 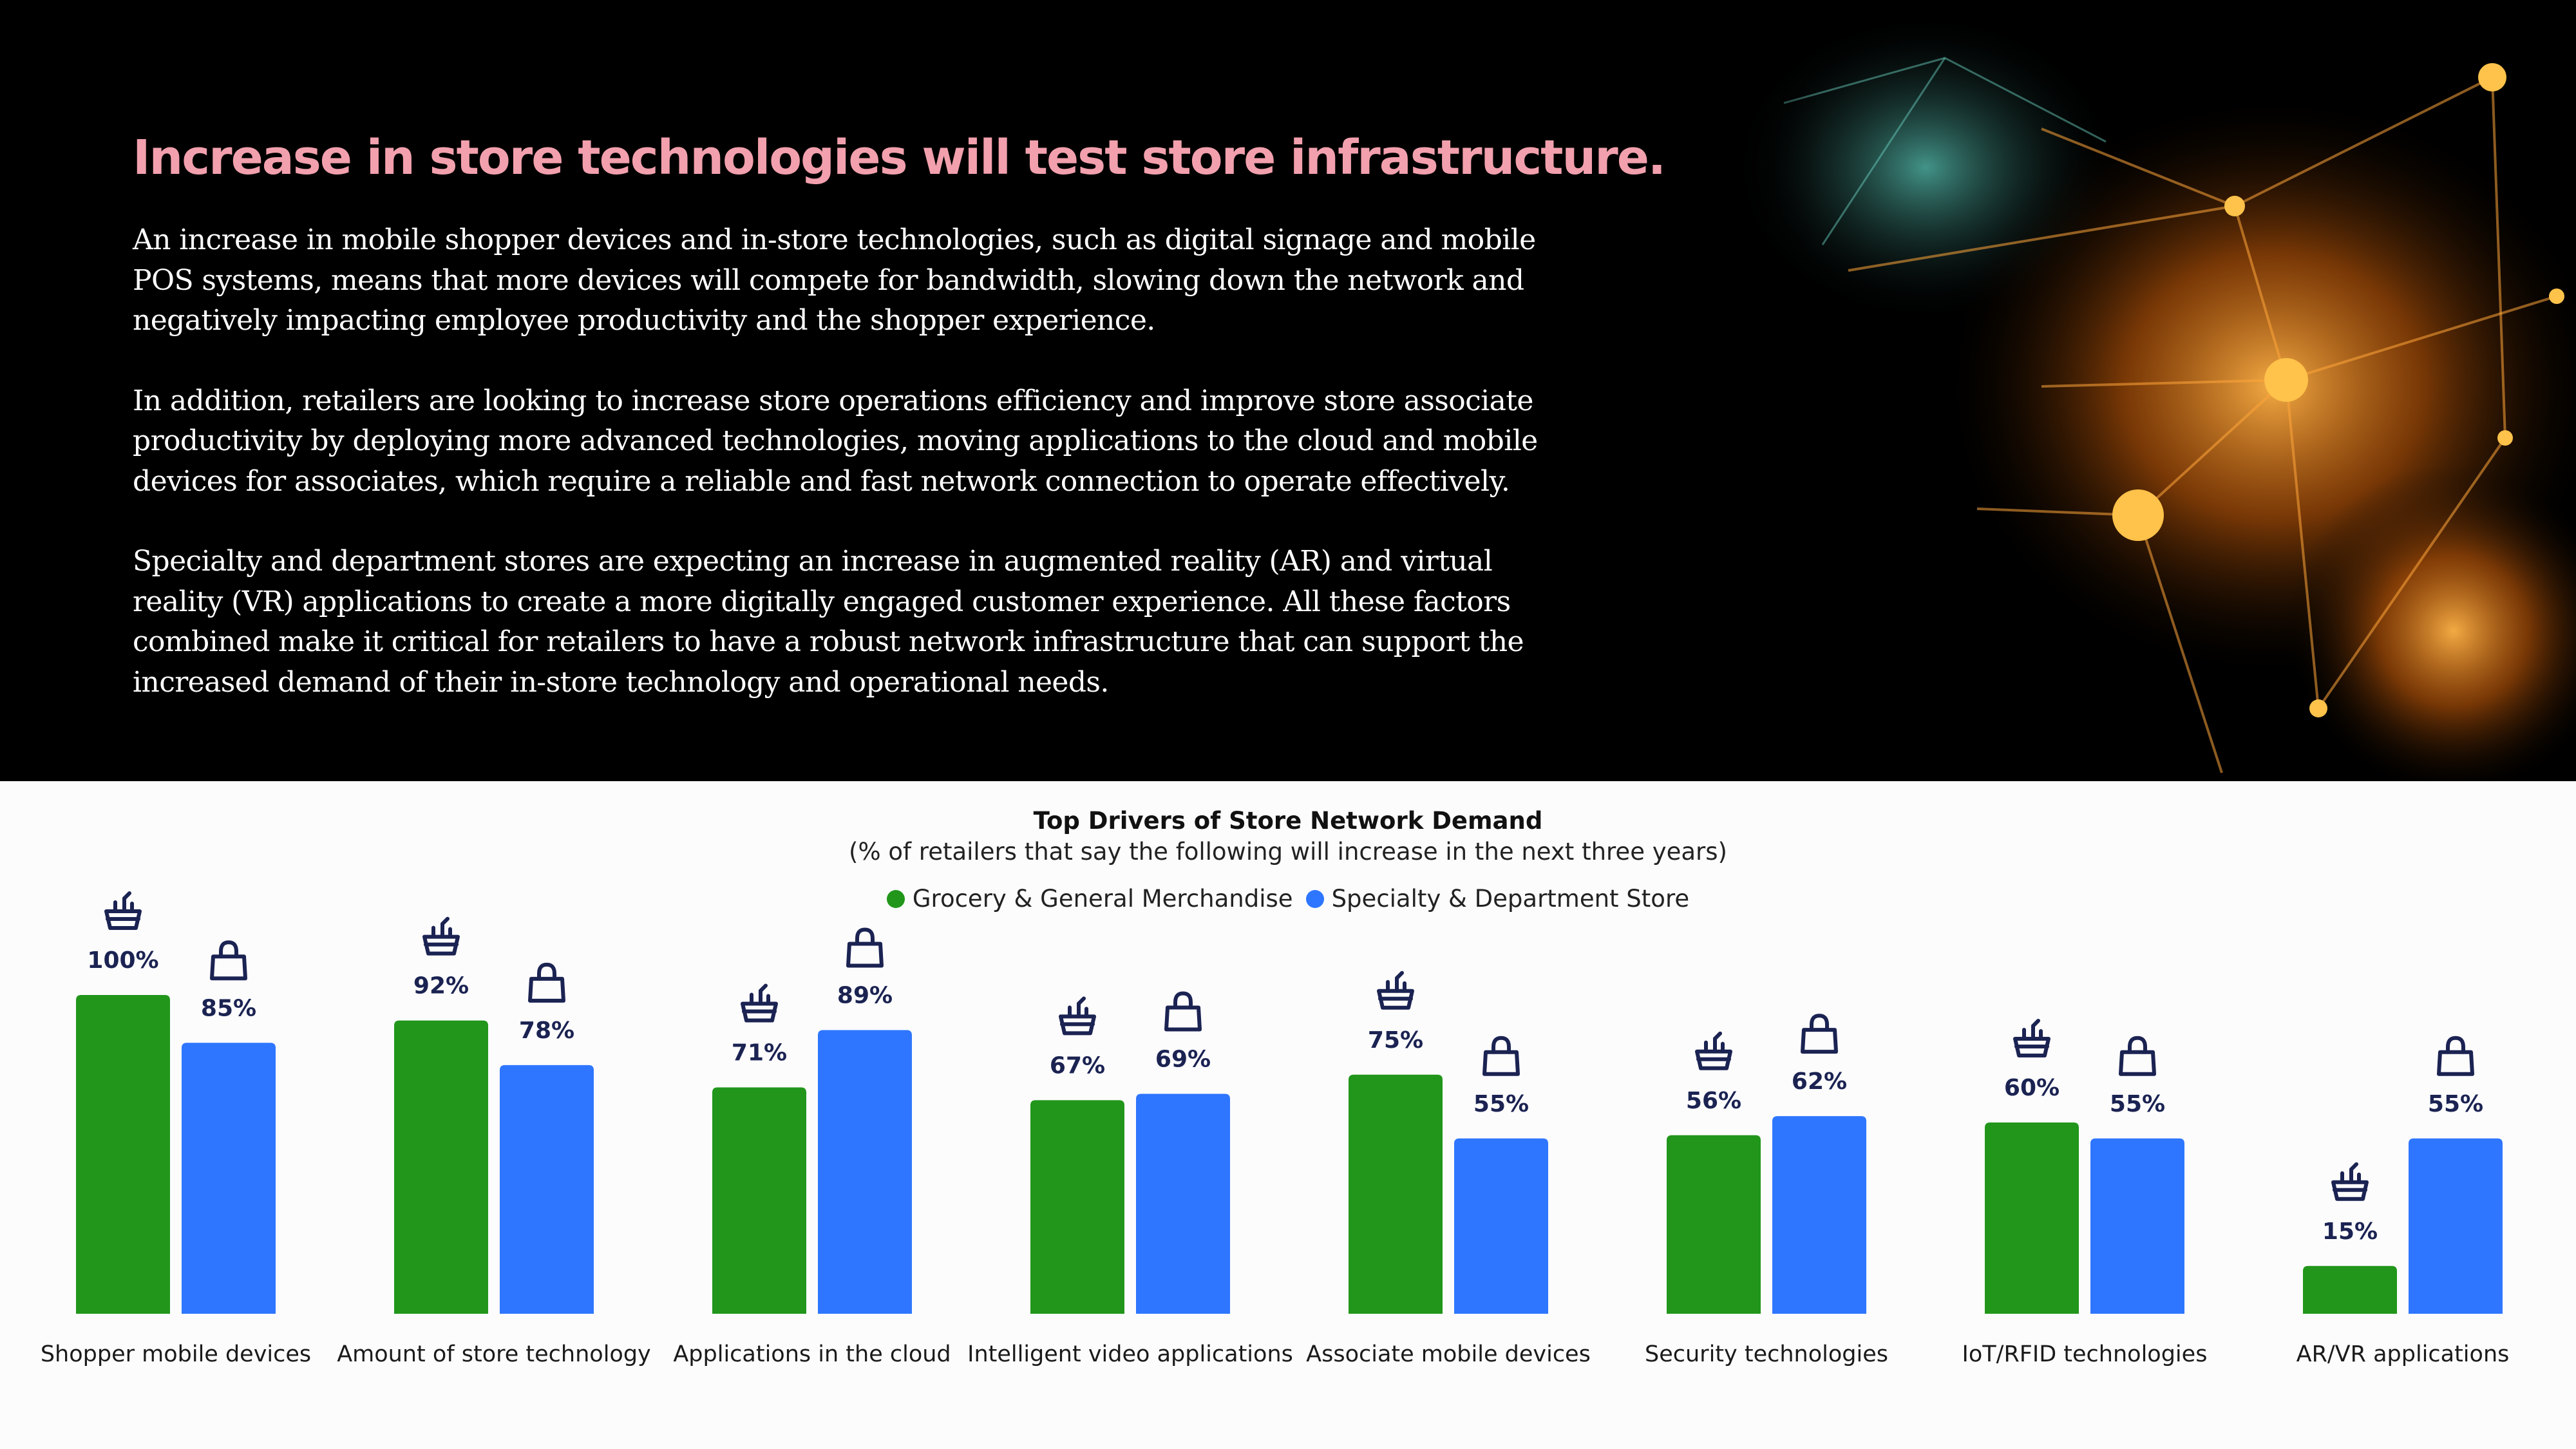 I want to click on data-label: 71%, so click(x=759, y=1053).